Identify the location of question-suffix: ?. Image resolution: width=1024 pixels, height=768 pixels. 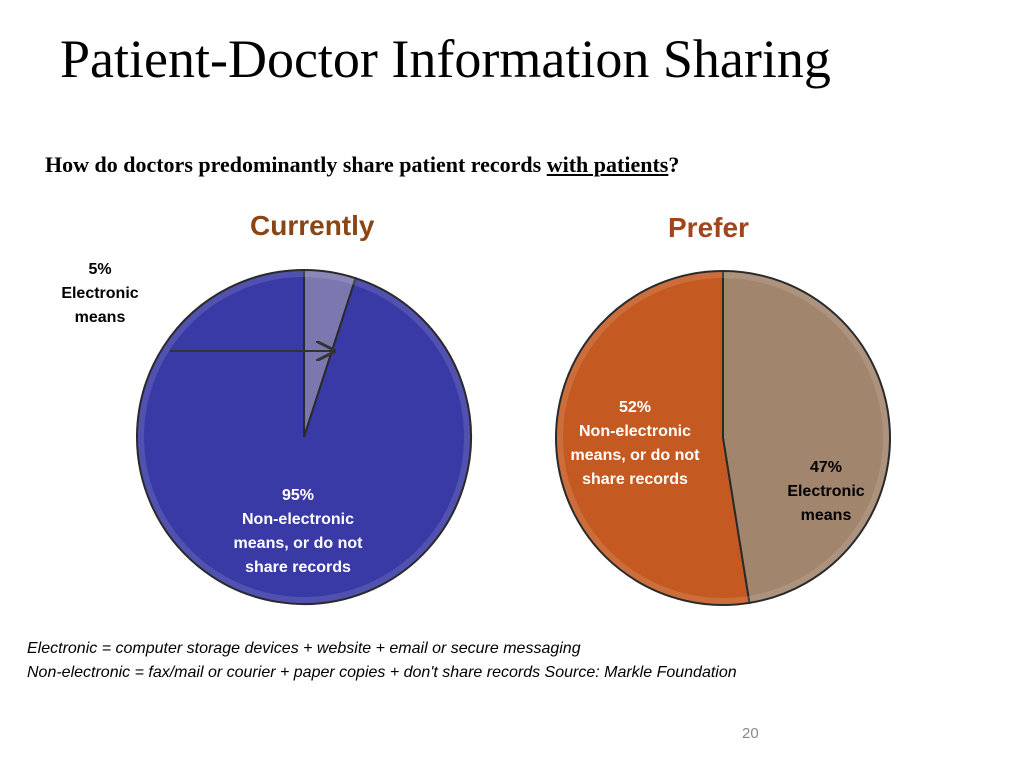
(674, 164).